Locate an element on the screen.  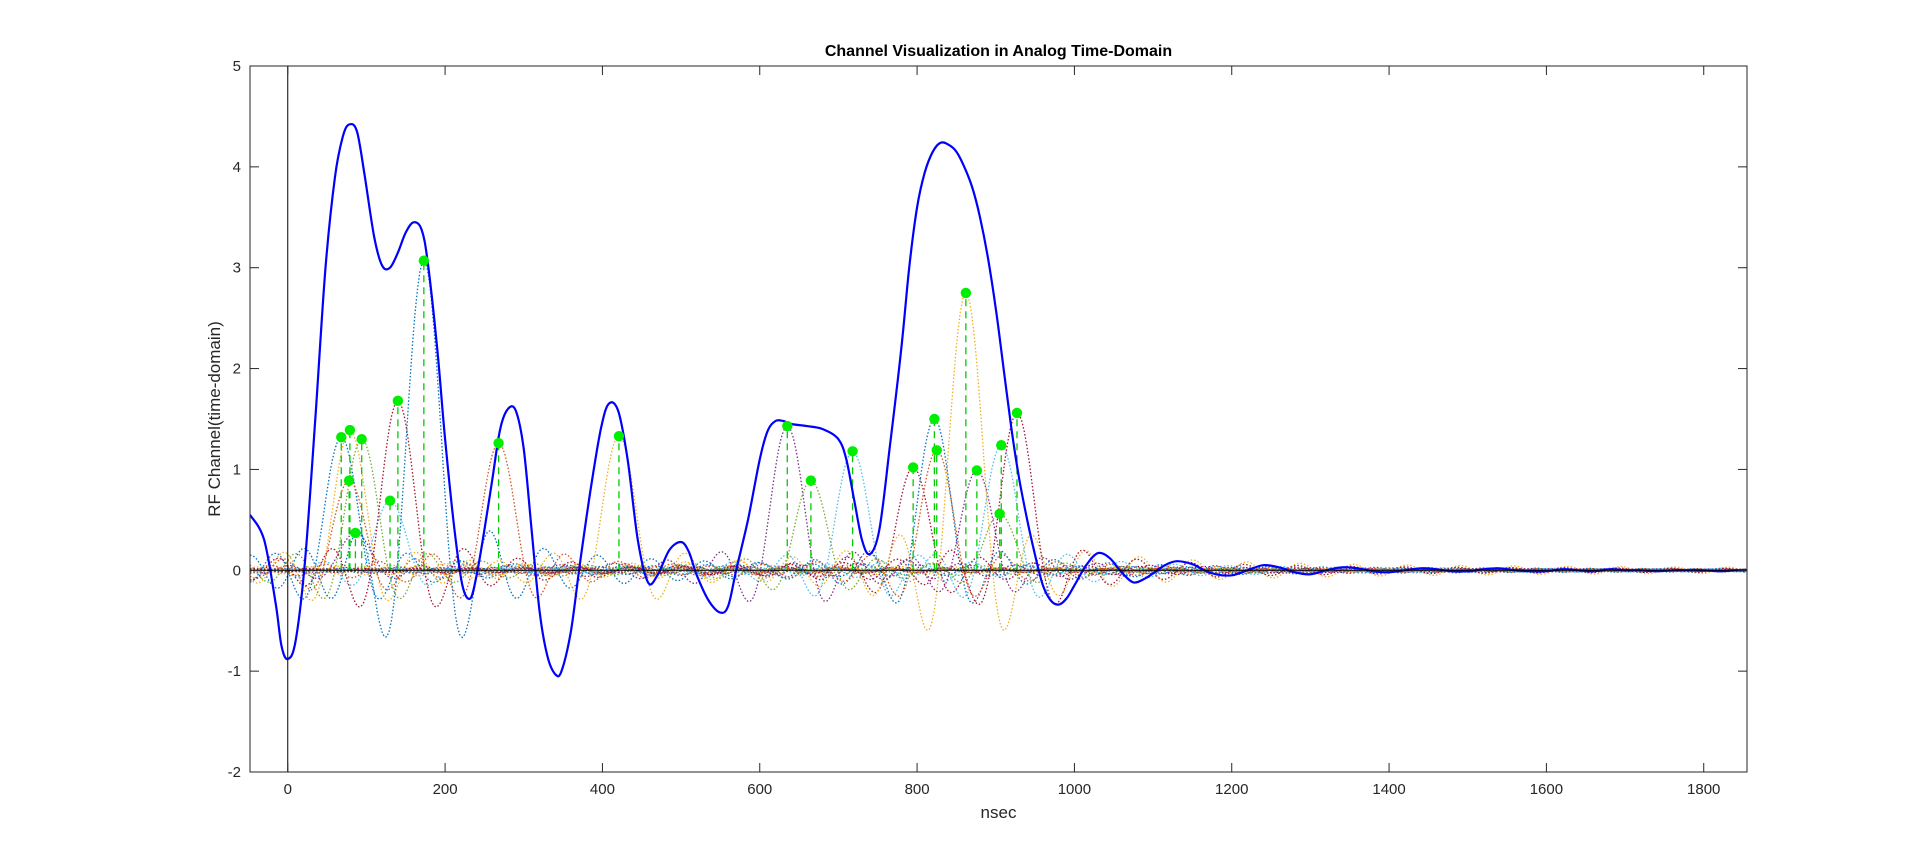
y-tick-label: 5 is located at coordinates (237, 66).